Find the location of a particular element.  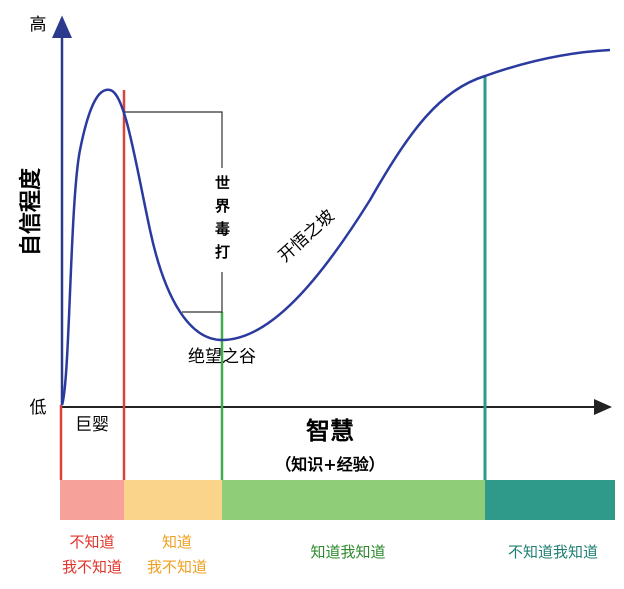

stage-label: 知道我知道 is located at coordinates (347, 552).